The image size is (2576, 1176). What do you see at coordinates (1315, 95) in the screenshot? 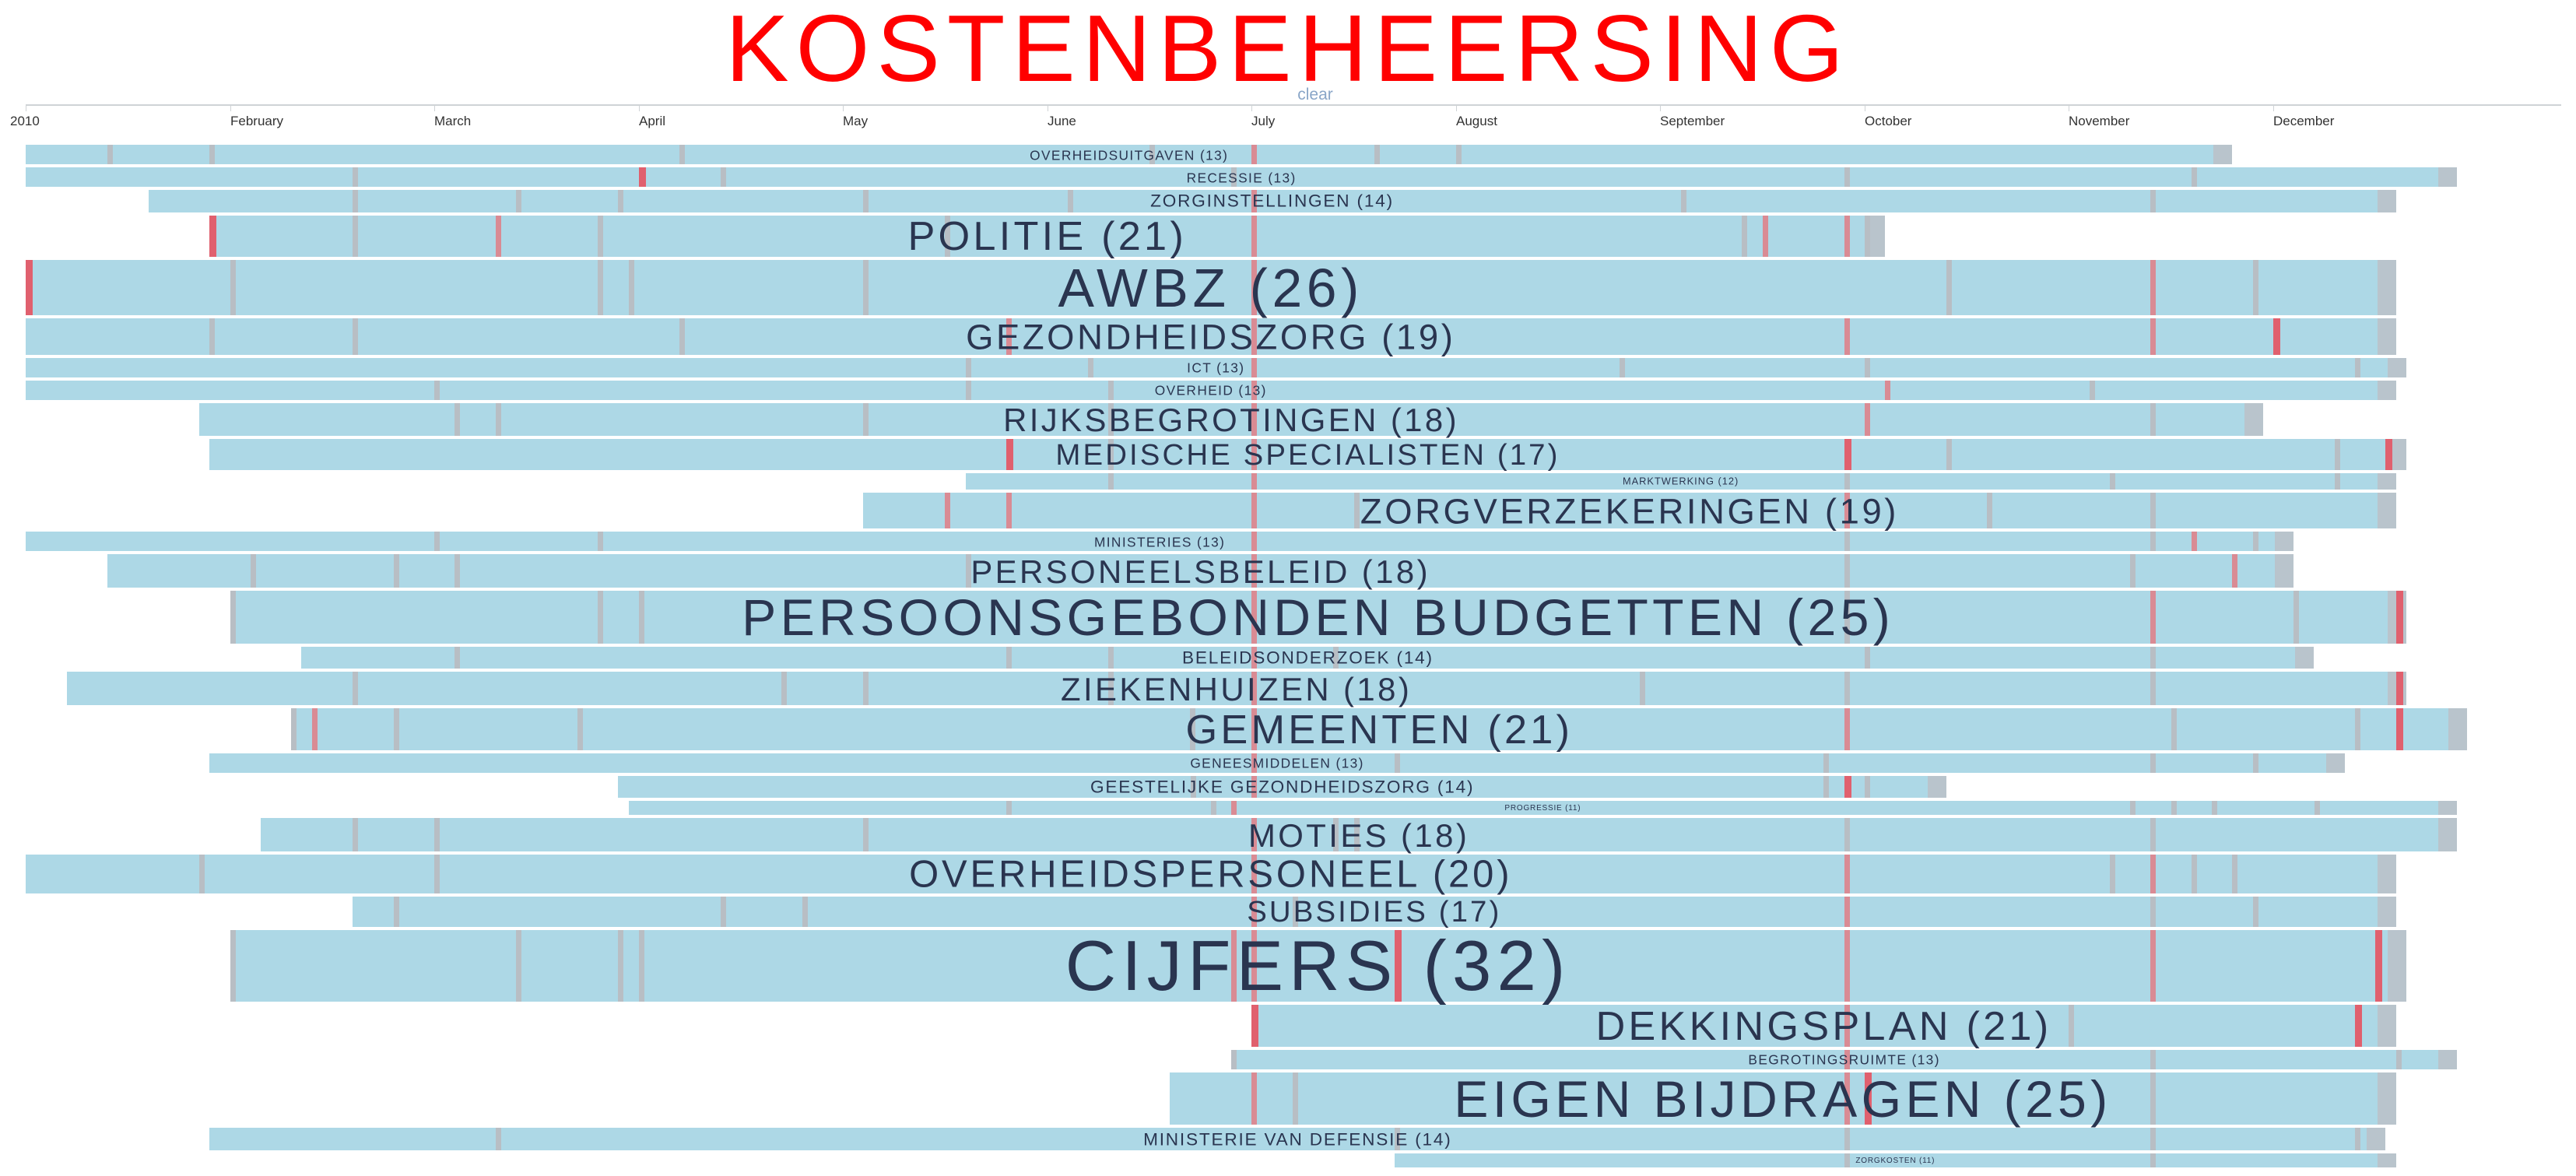
I see `clear-link: clear` at bounding box center [1315, 95].